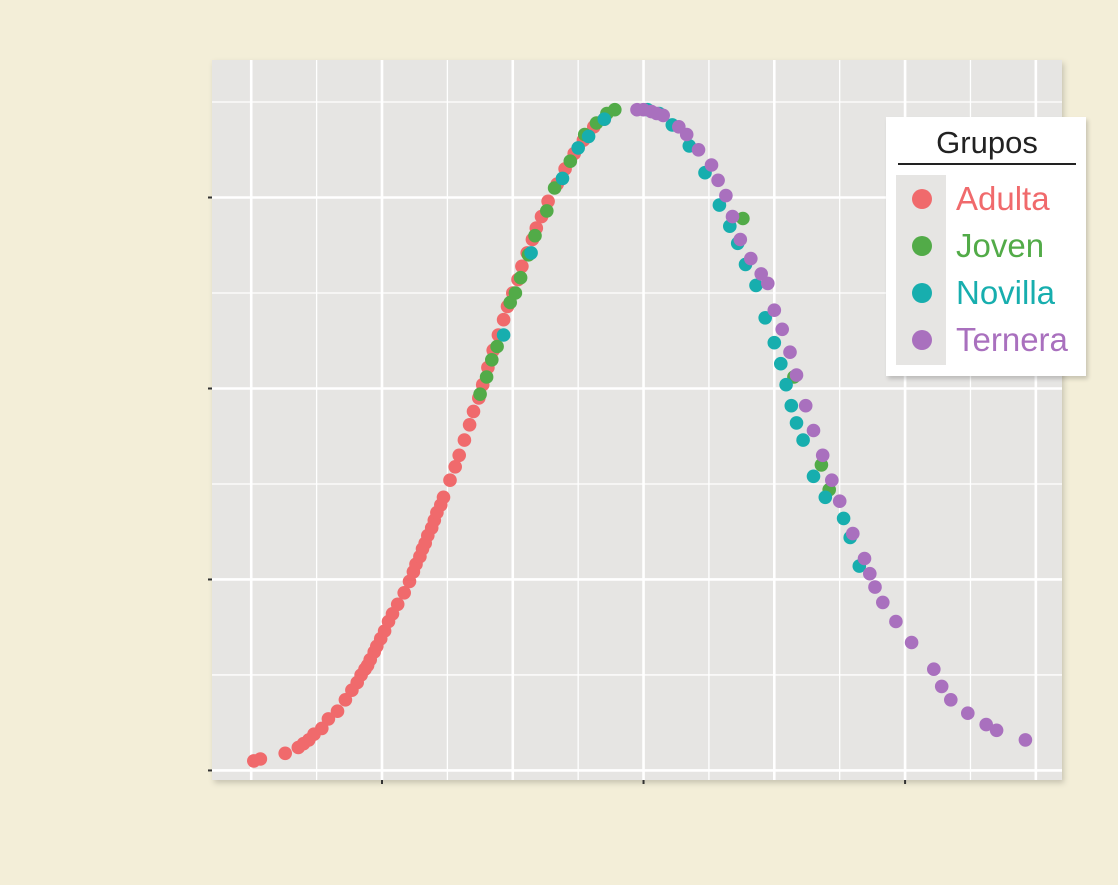  I want to click on legend-item-joven: Joven, so click(989, 246).